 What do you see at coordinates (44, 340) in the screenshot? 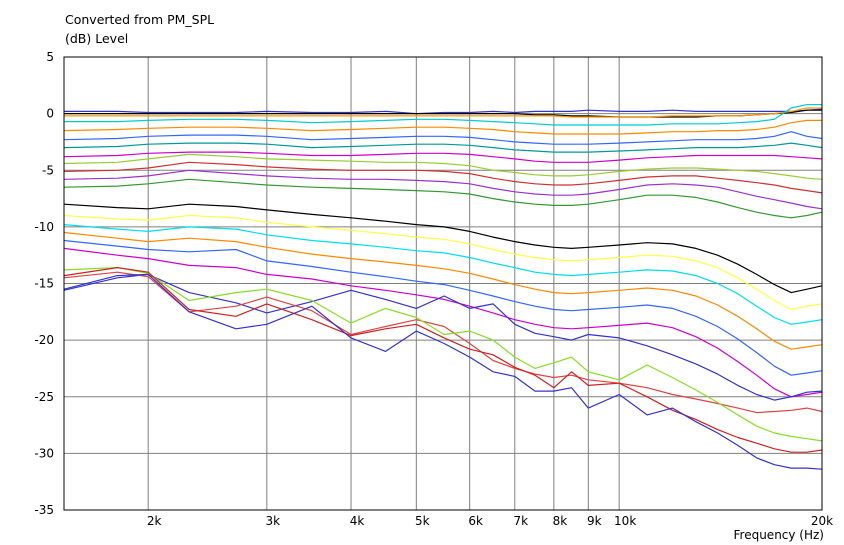
I see `y-tick-label: -20` at bounding box center [44, 340].